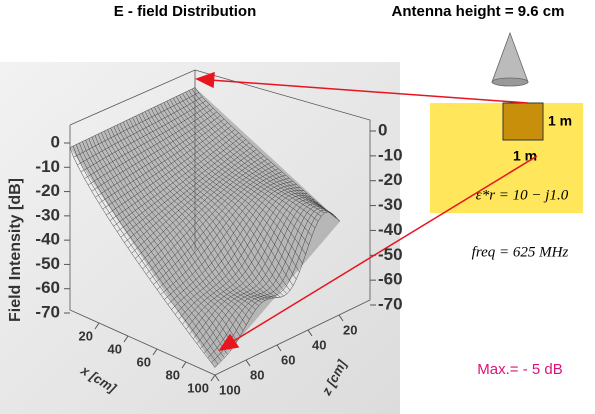 The width and height of the screenshot is (595, 414). What do you see at coordinates (198, 387) in the screenshot?
I see `x-tick-label: 100` at bounding box center [198, 387].